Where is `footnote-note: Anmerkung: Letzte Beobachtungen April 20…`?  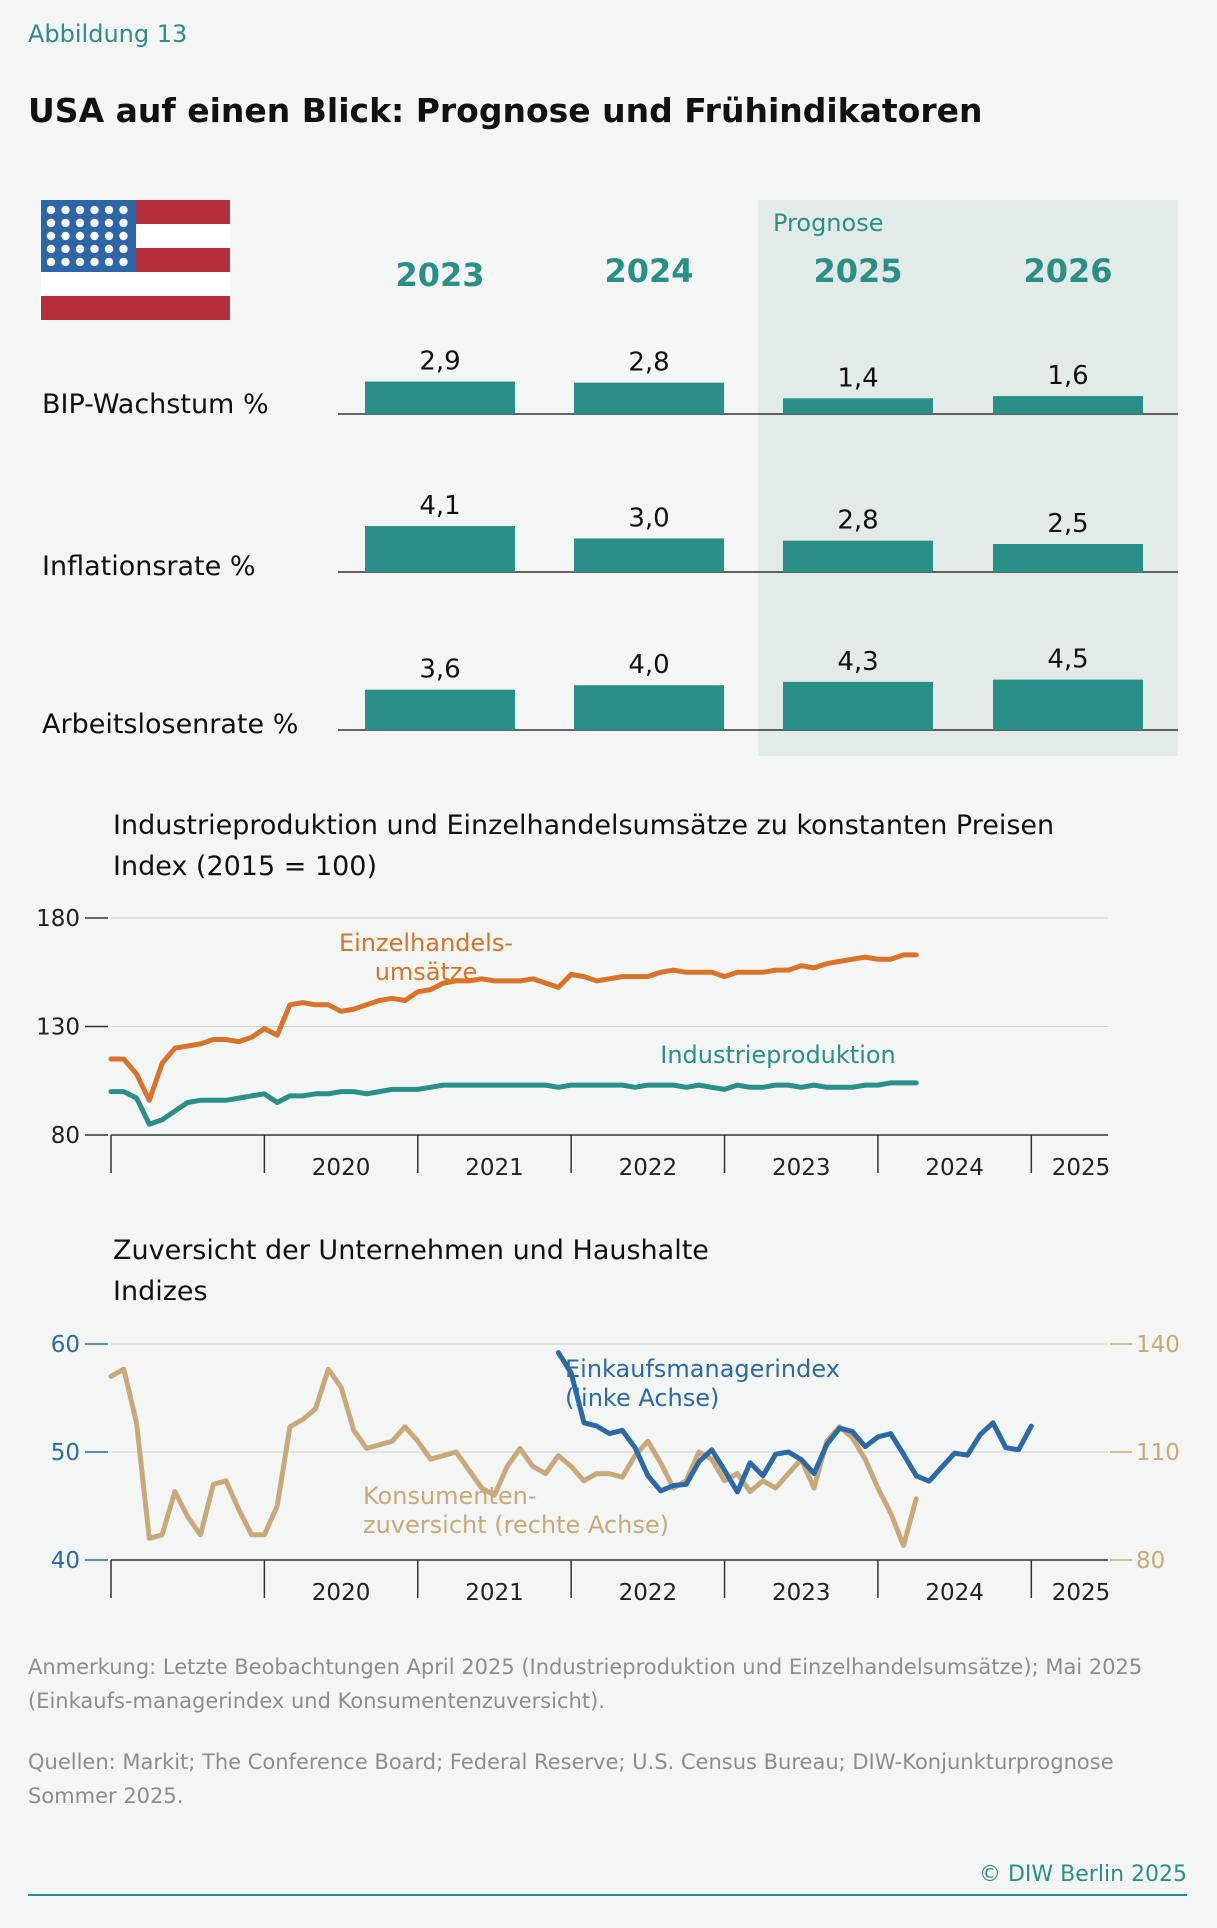
footnote-note: Anmerkung: Letzte Beobachtungen April 20… is located at coordinates (585, 1684).